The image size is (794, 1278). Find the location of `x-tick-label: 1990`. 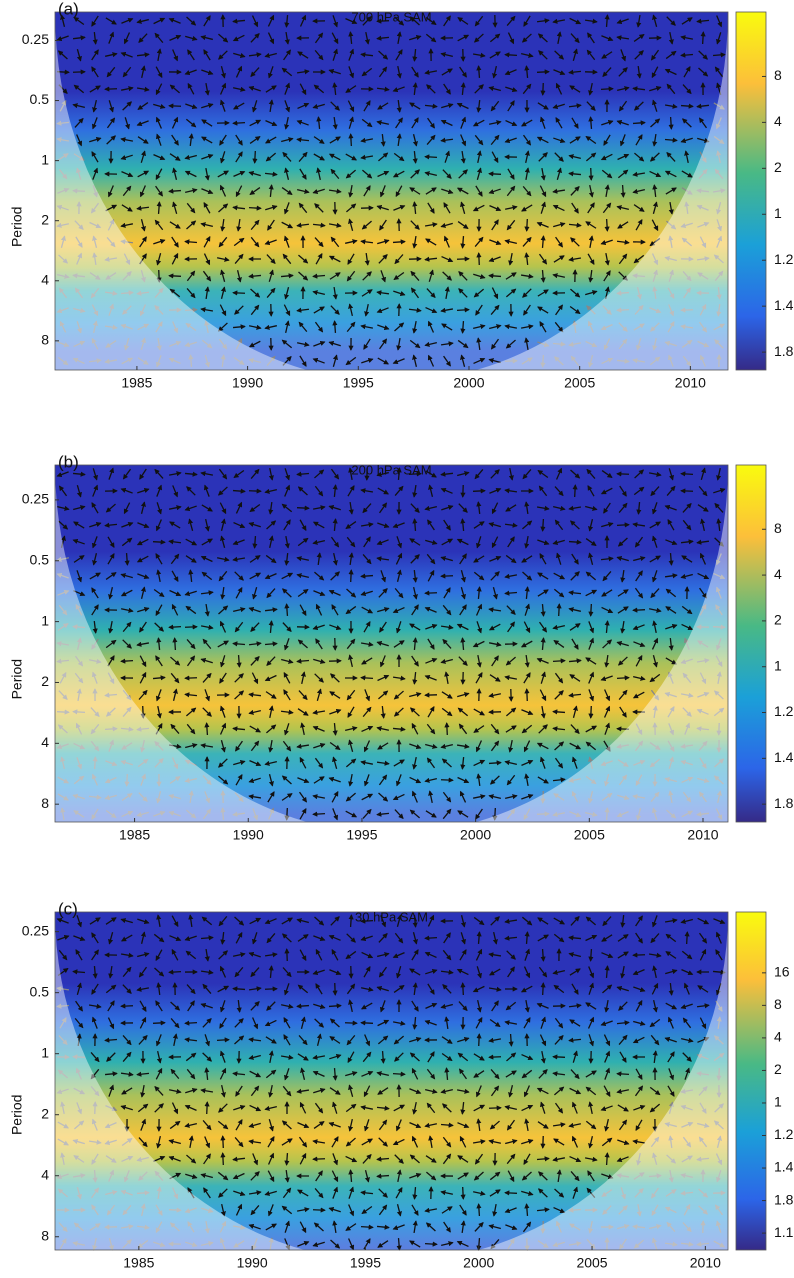

x-tick-label: 1990 is located at coordinates (248, 835).